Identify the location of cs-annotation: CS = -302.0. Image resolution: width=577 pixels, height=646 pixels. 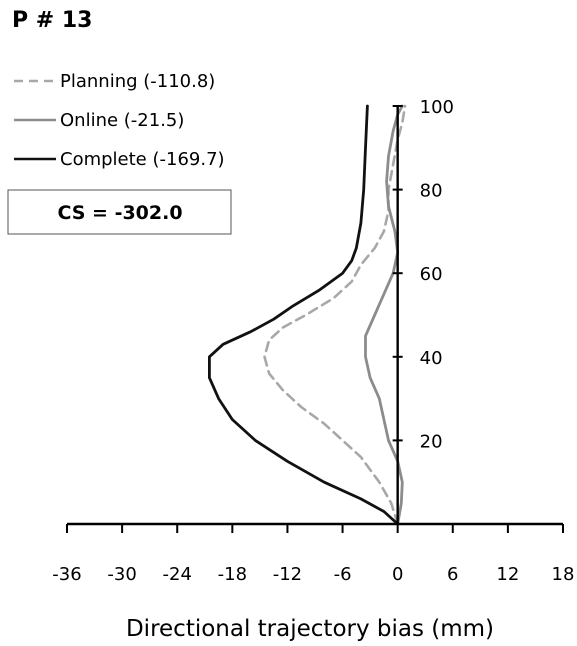
(119, 212).